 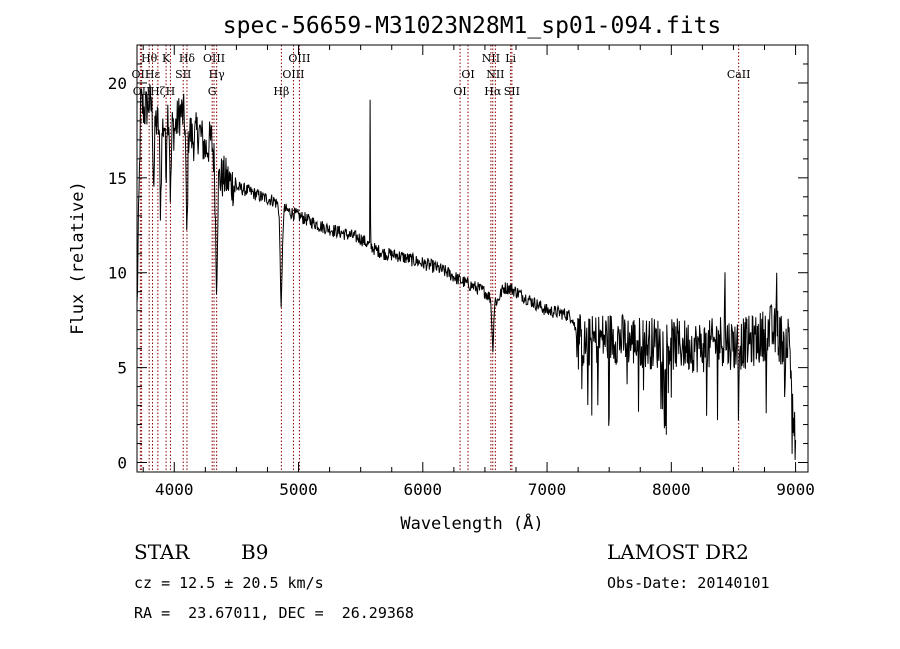 What do you see at coordinates (512, 91) in the screenshot?
I see `line-label-21: SII` at bounding box center [512, 91].